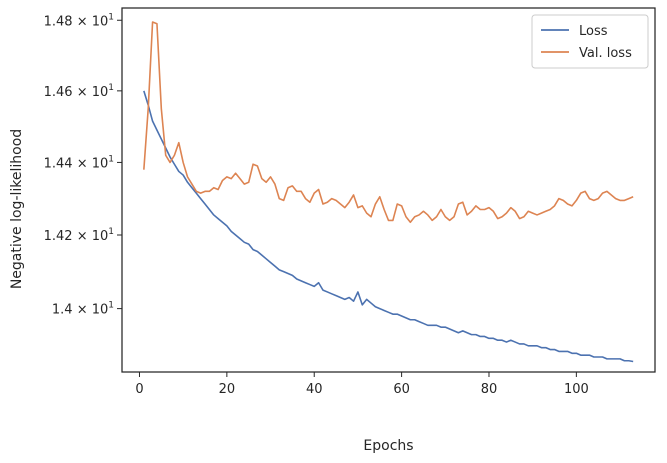  I want to click on x-tick-label: 40, so click(314, 389).